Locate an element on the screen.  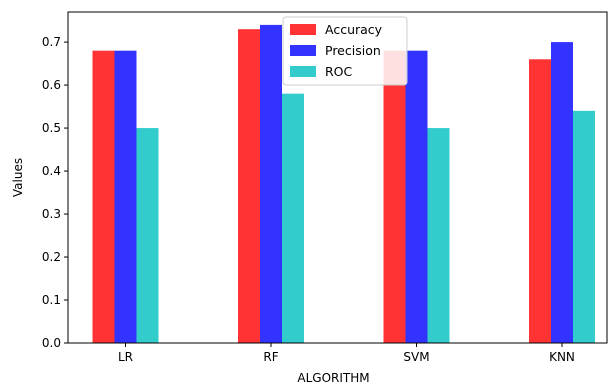
bar-precision-knn is located at coordinates (562, 192).